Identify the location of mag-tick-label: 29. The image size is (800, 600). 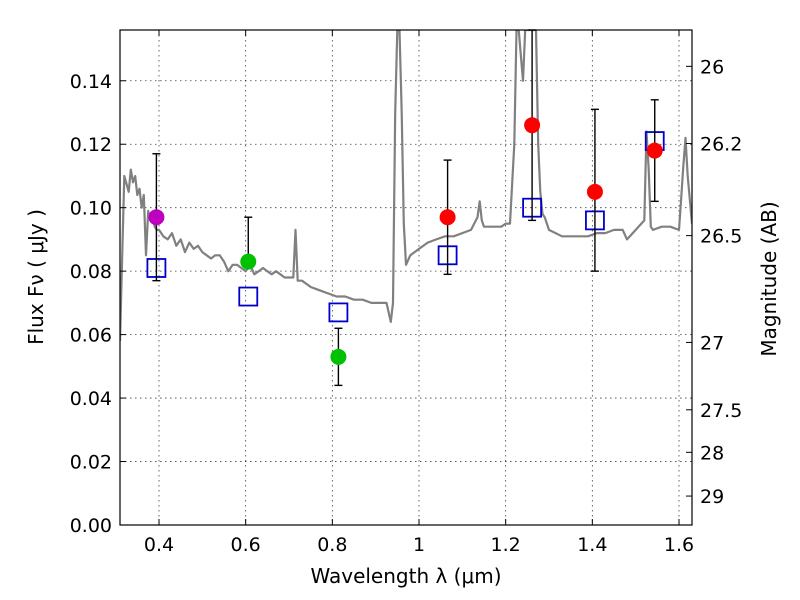
(712, 497).